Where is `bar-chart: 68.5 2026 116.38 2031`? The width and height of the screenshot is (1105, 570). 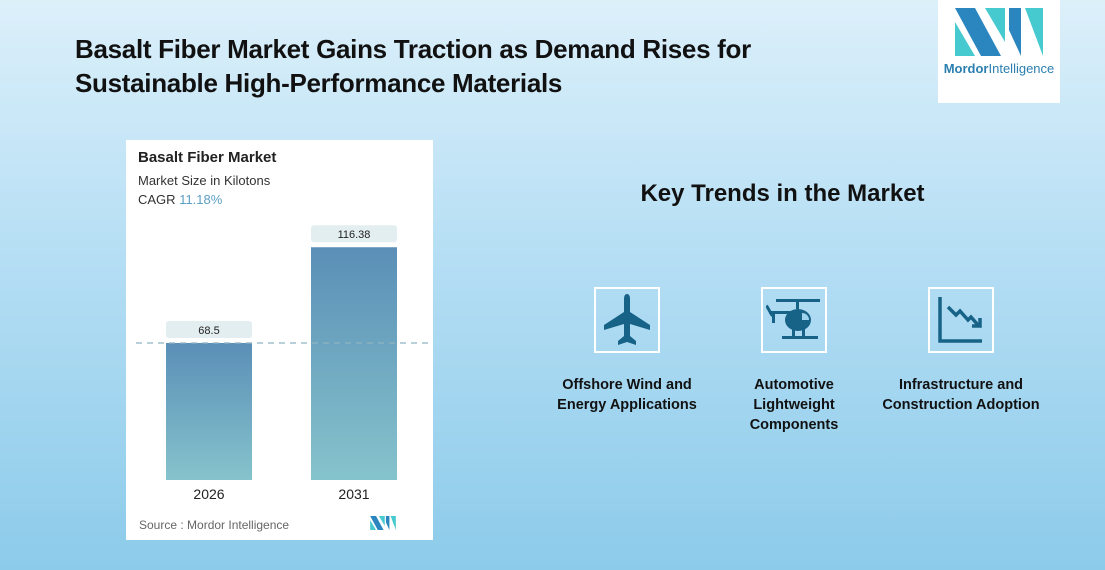 bar-chart: 68.5 2026 116.38 2031 is located at coordinates (282, 363).